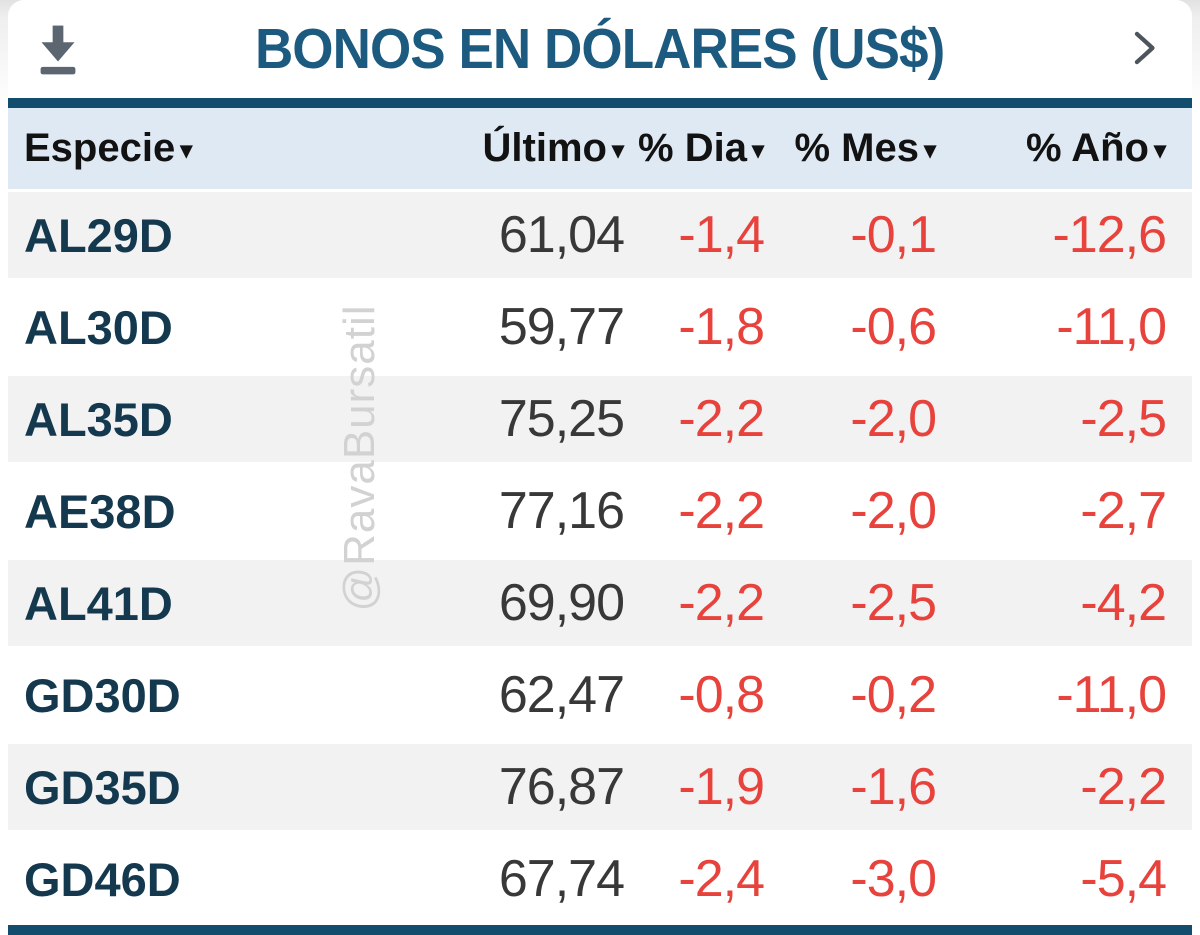 This screenshot has height=935, width=1200. I want to click on cell-ultimo: 75,25, so click(561, 419).